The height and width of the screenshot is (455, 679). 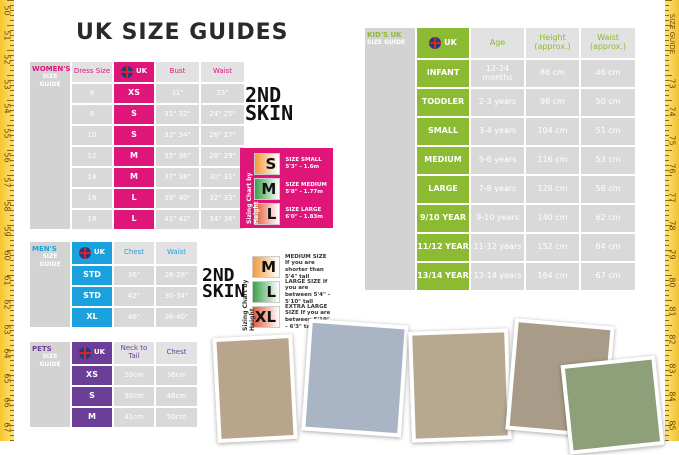 I want to click on size-description: SIZE MEDIUM 5'8" - 1.77m, so click(x=306, y=188).